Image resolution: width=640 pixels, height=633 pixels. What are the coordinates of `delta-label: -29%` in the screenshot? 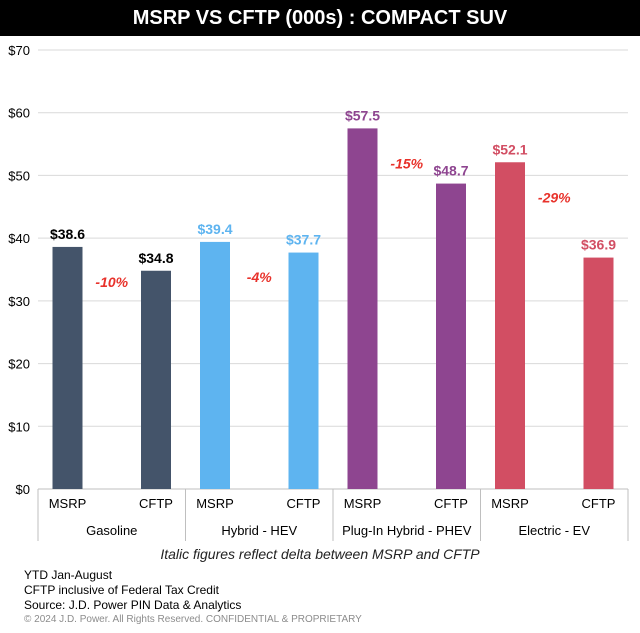 It's located at (554, 197).